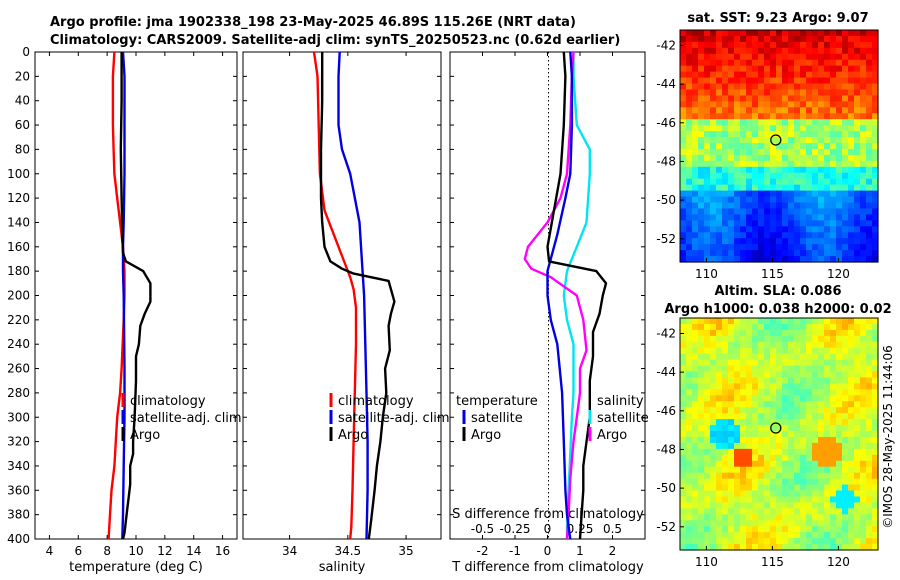 The width and height of the screenshot is (900, 580). I want to click on series-line-t-satellite, so click(560, 295).